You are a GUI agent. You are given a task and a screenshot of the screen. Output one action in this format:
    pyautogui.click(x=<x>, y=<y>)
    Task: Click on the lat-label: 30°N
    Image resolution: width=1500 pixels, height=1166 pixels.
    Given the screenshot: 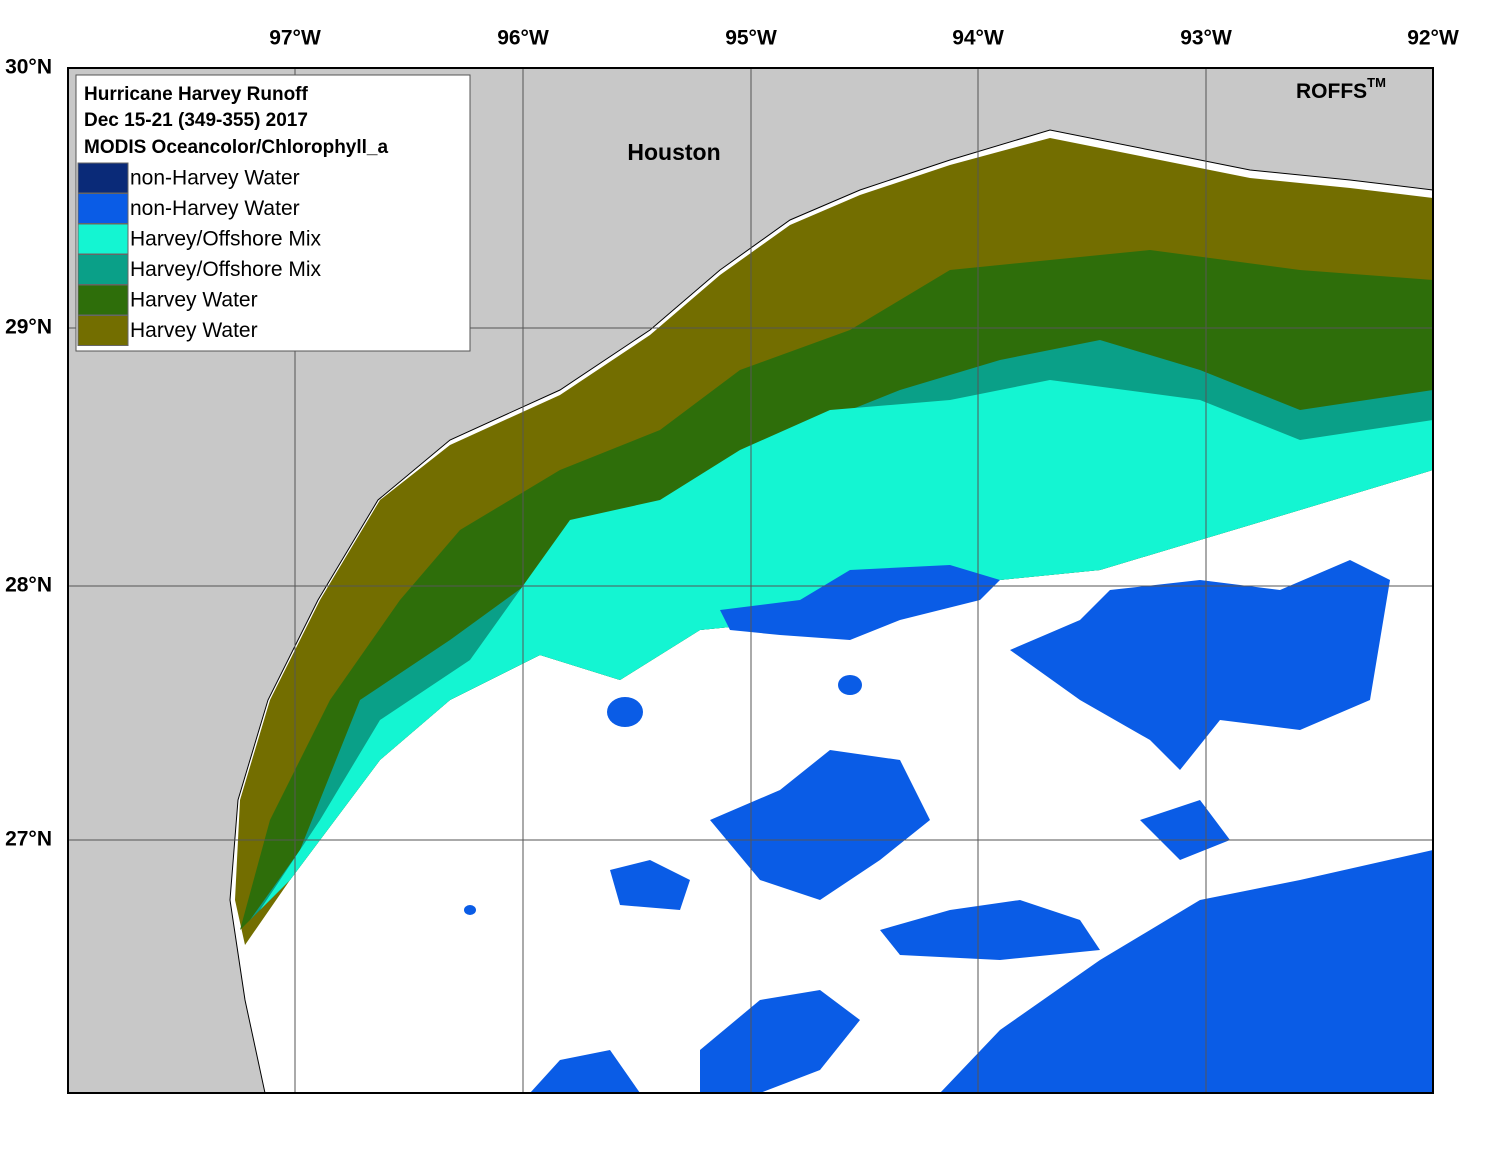 What is the action you would take?
    pyautogui.click(x=28, y=67)
    